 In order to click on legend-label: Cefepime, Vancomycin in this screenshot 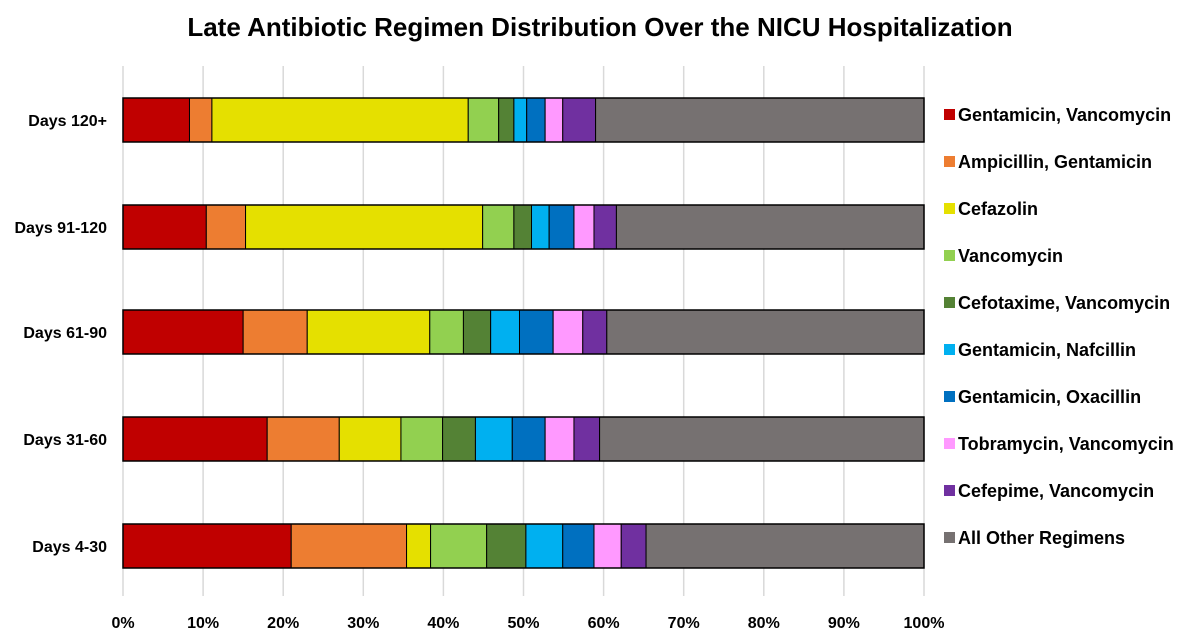, I will do `click(1056, 491)`.